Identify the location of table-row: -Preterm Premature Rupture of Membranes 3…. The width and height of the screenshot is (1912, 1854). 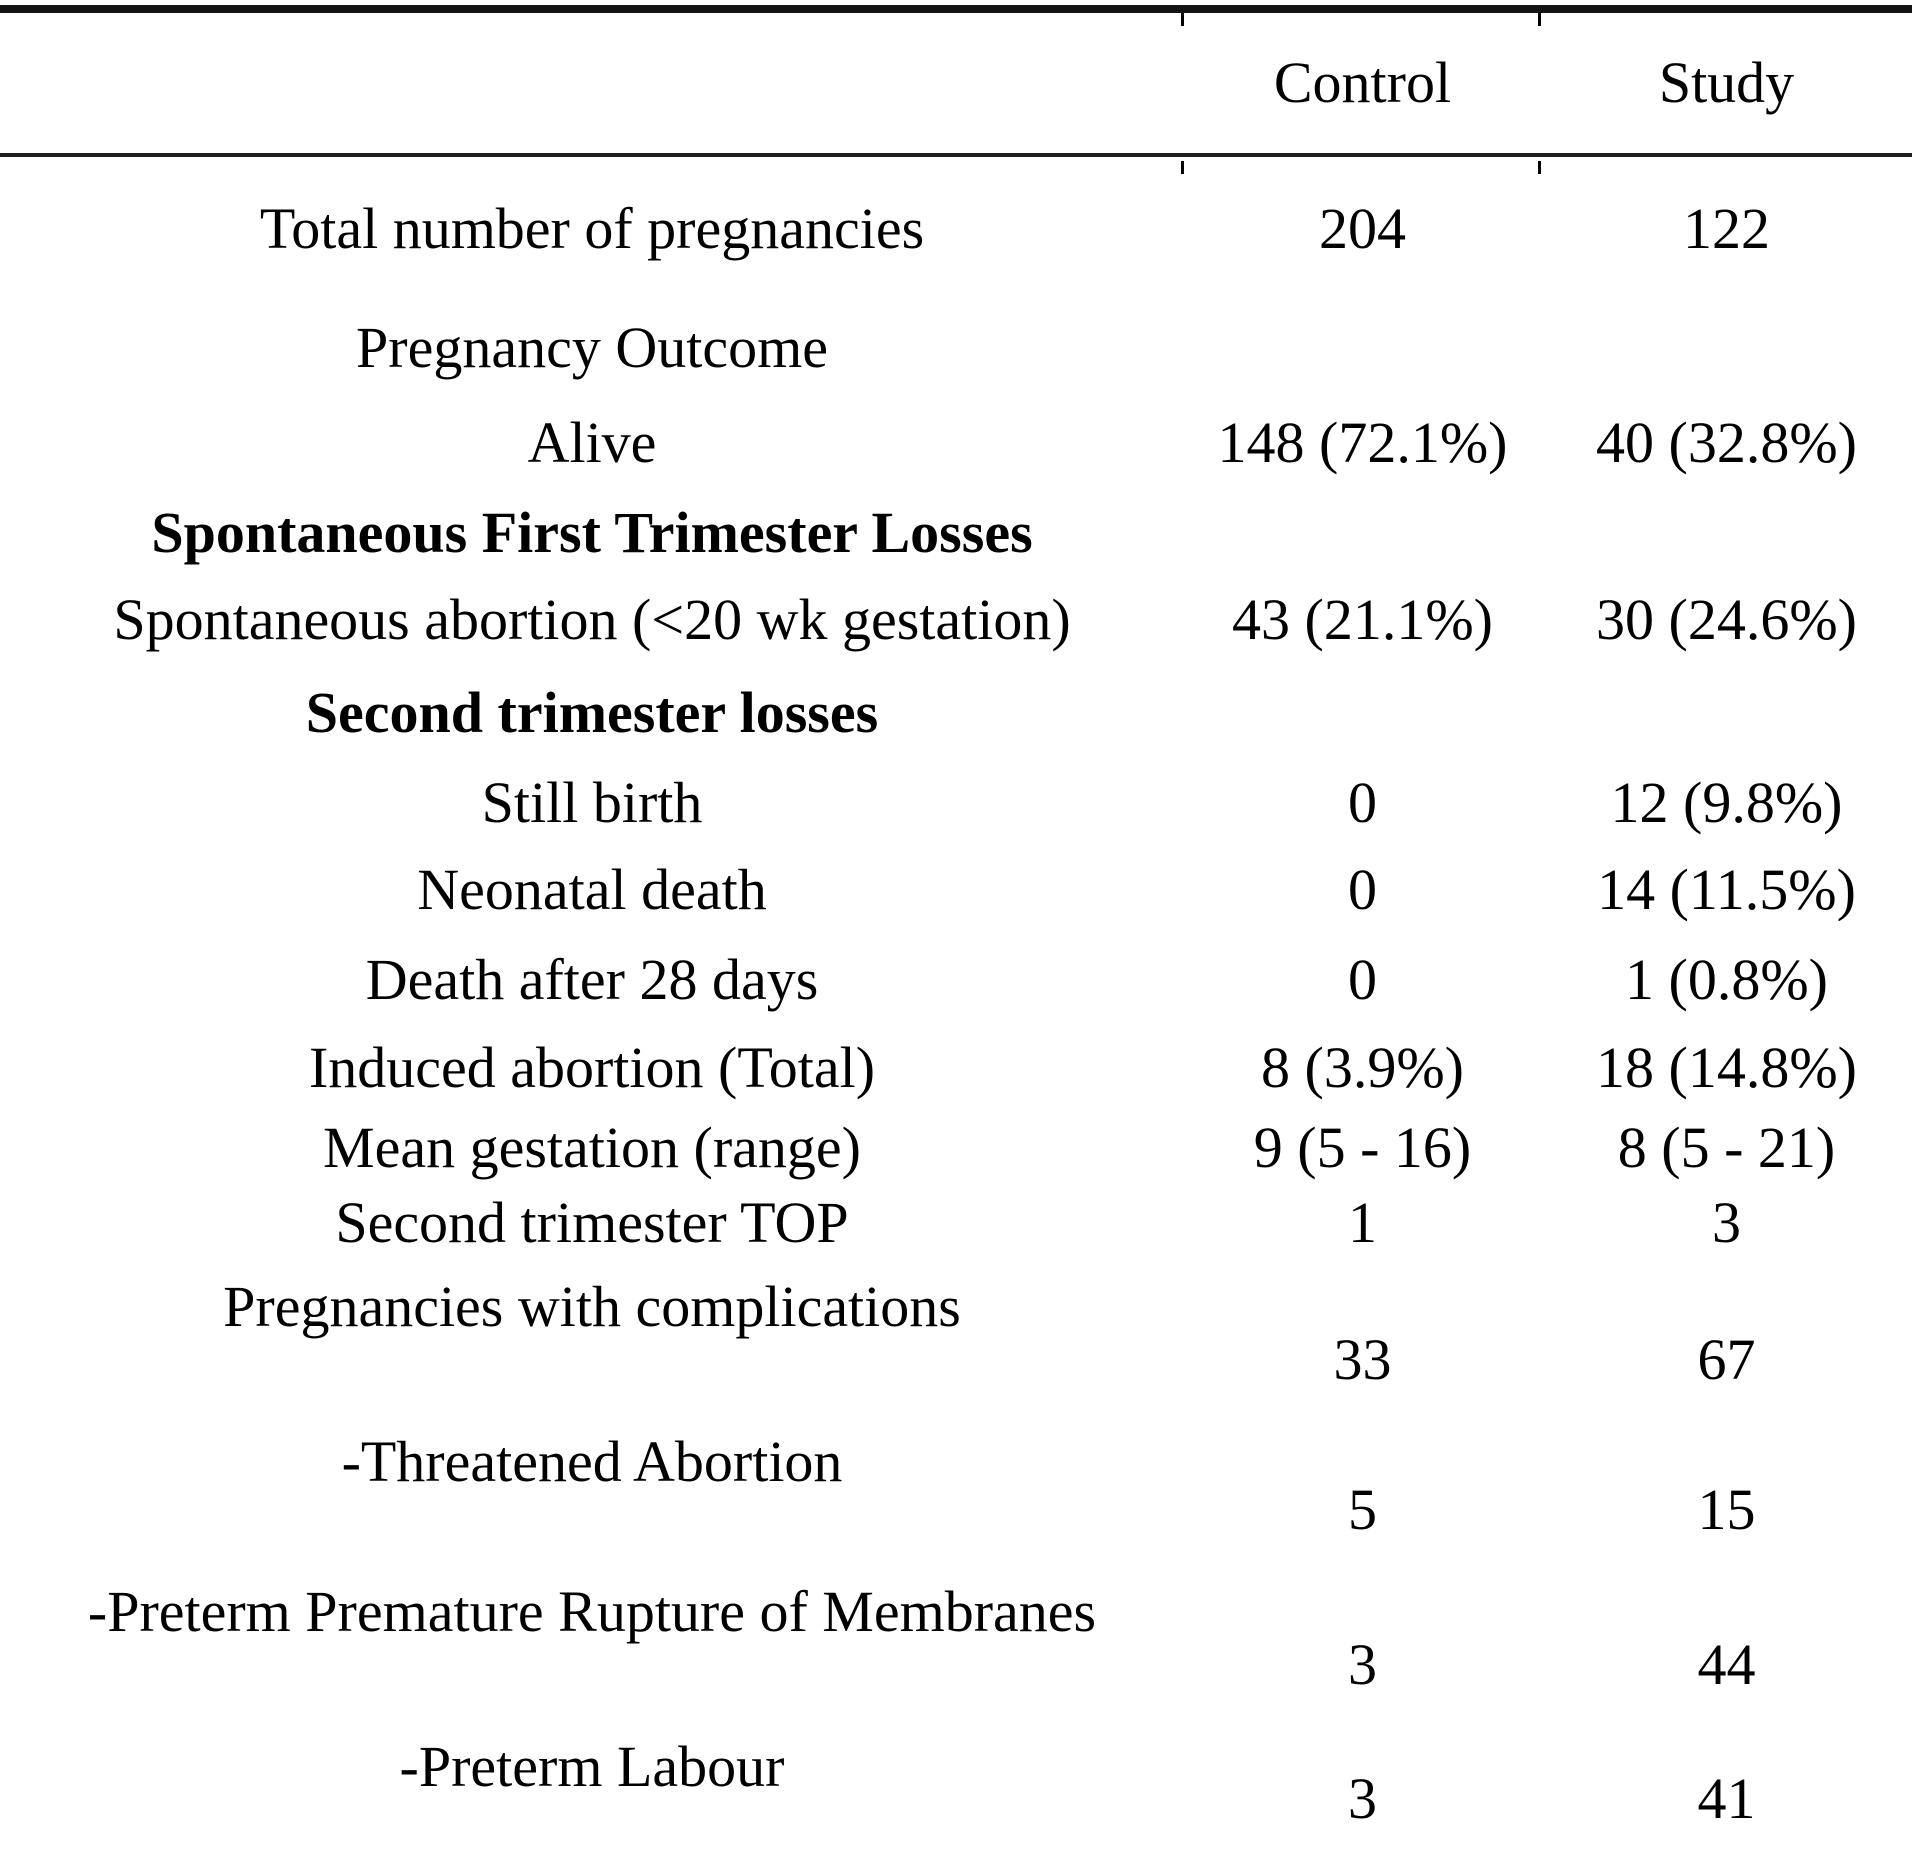
(956, 1642).